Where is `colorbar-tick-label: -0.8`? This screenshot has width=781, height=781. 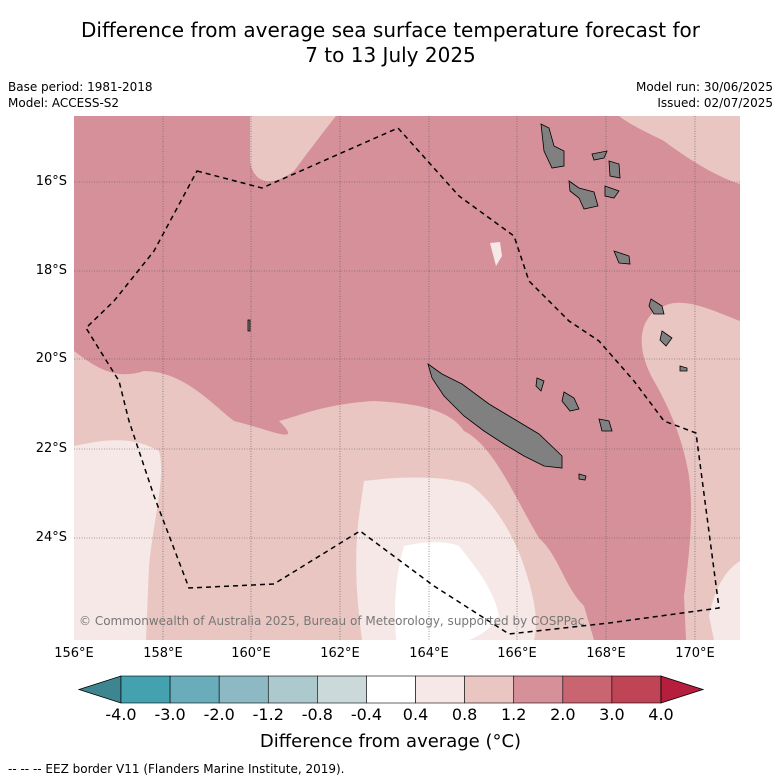
colorbar-tick-label: -0.8 is located at coordinates (317, 714).